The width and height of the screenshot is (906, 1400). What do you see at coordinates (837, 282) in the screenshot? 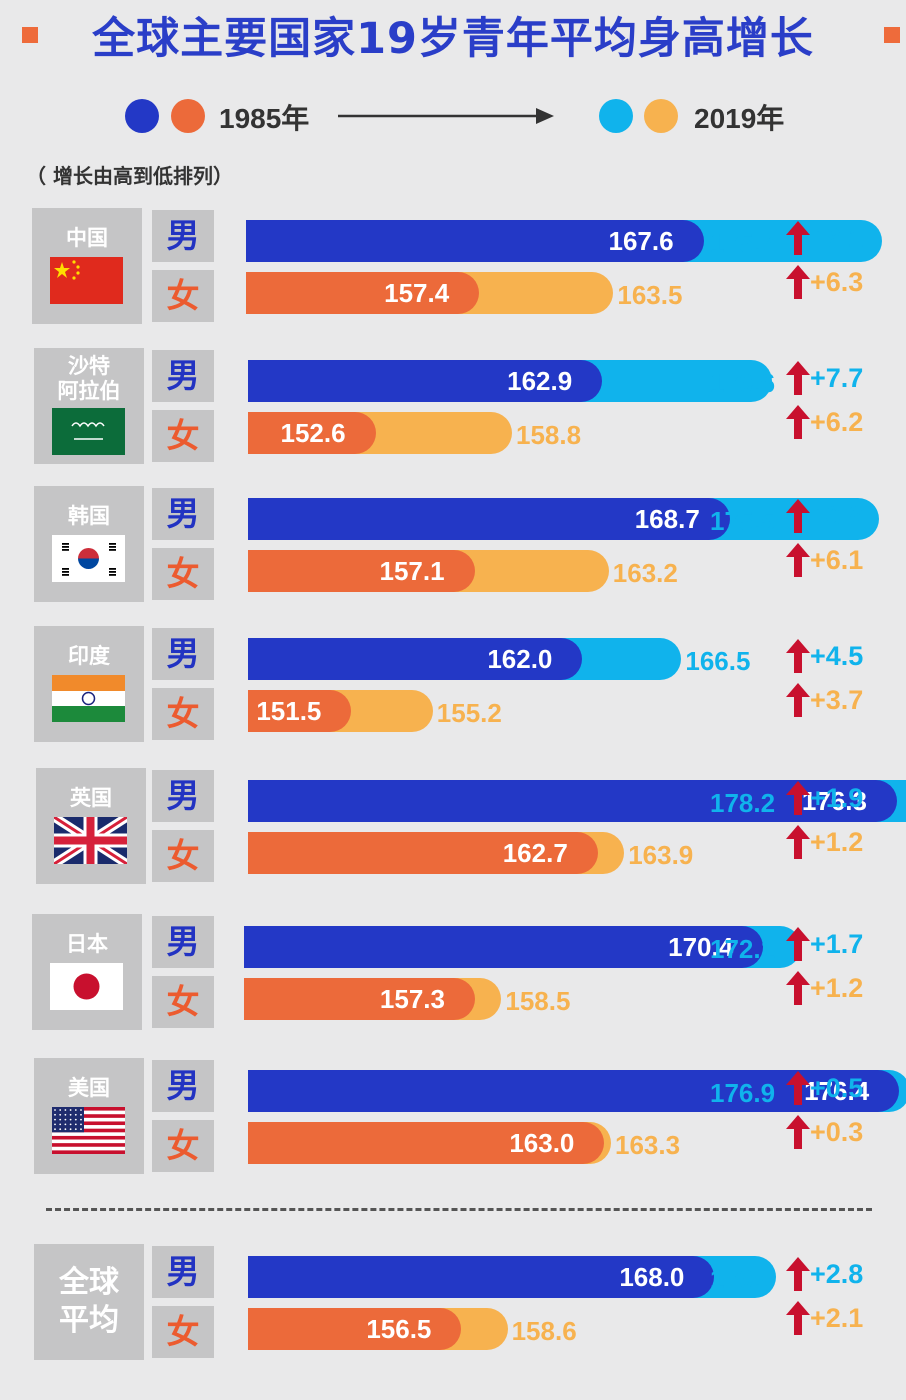
I see `growth-value: +6.3` at bounding box center [837, 282].